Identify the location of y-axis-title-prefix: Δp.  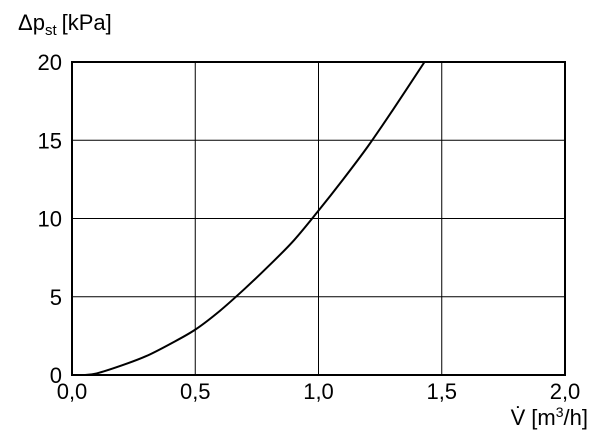
(31, 22).